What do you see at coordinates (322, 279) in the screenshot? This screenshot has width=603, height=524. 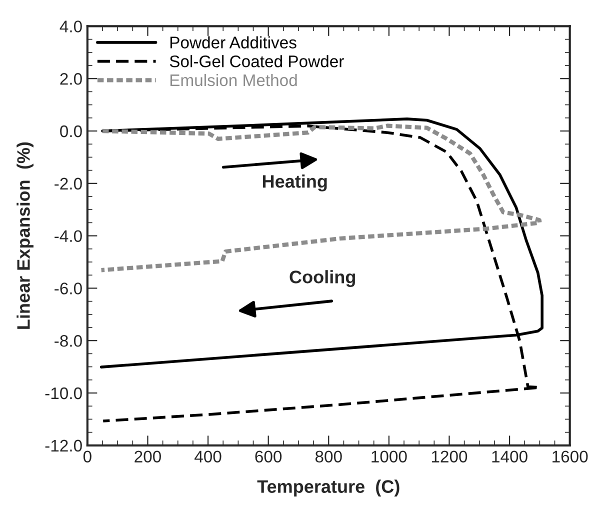 I see `annotation: Cooling` at bounding box center [322, 279].